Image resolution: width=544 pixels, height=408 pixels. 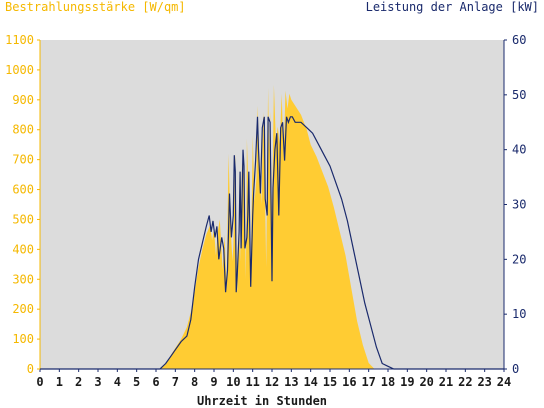 I want to click on x-tick-label: 12, so click(x=272, y=382).